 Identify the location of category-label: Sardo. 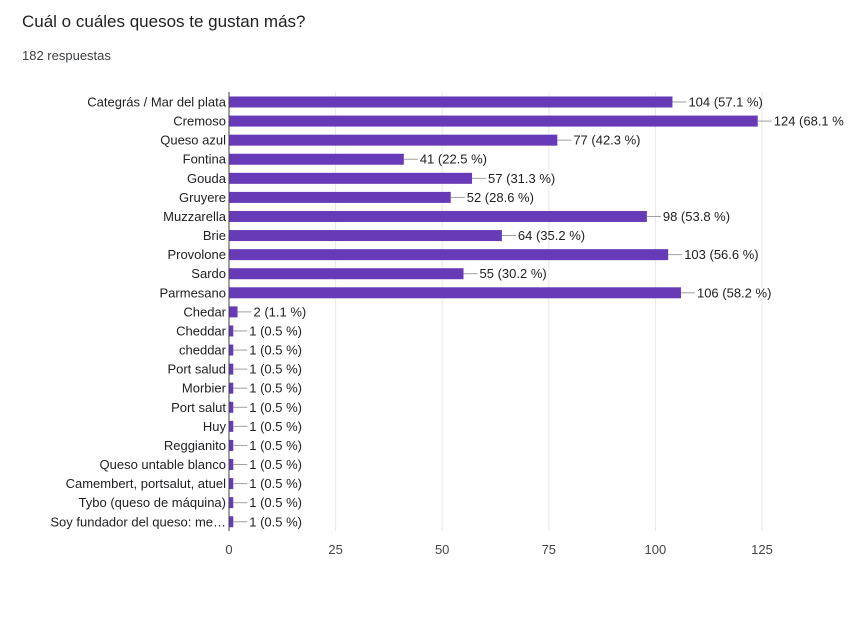
(208, 273).